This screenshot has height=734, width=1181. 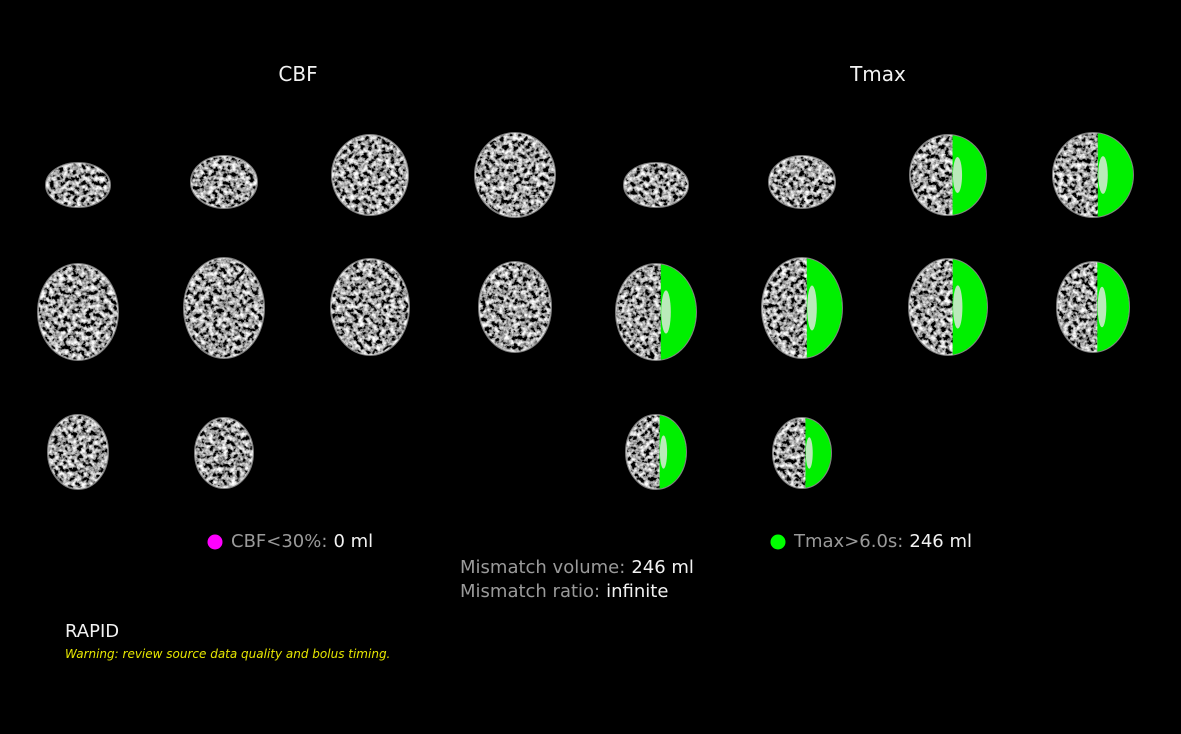 I want to click on legend-text: Tmax>6.0s: 246 ml, so click(x=882, y=541).